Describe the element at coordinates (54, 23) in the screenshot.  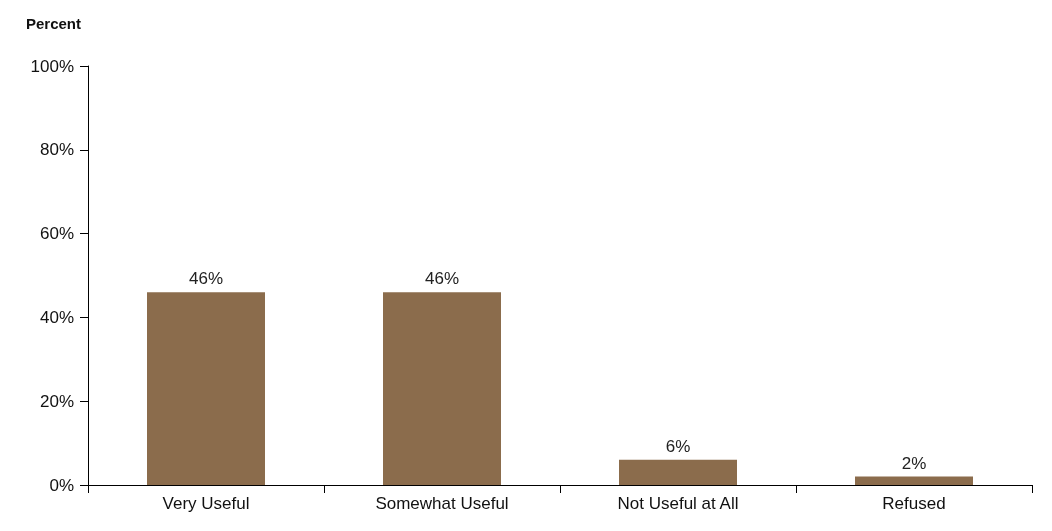
I see `y-axis-title: Percent` at that location.